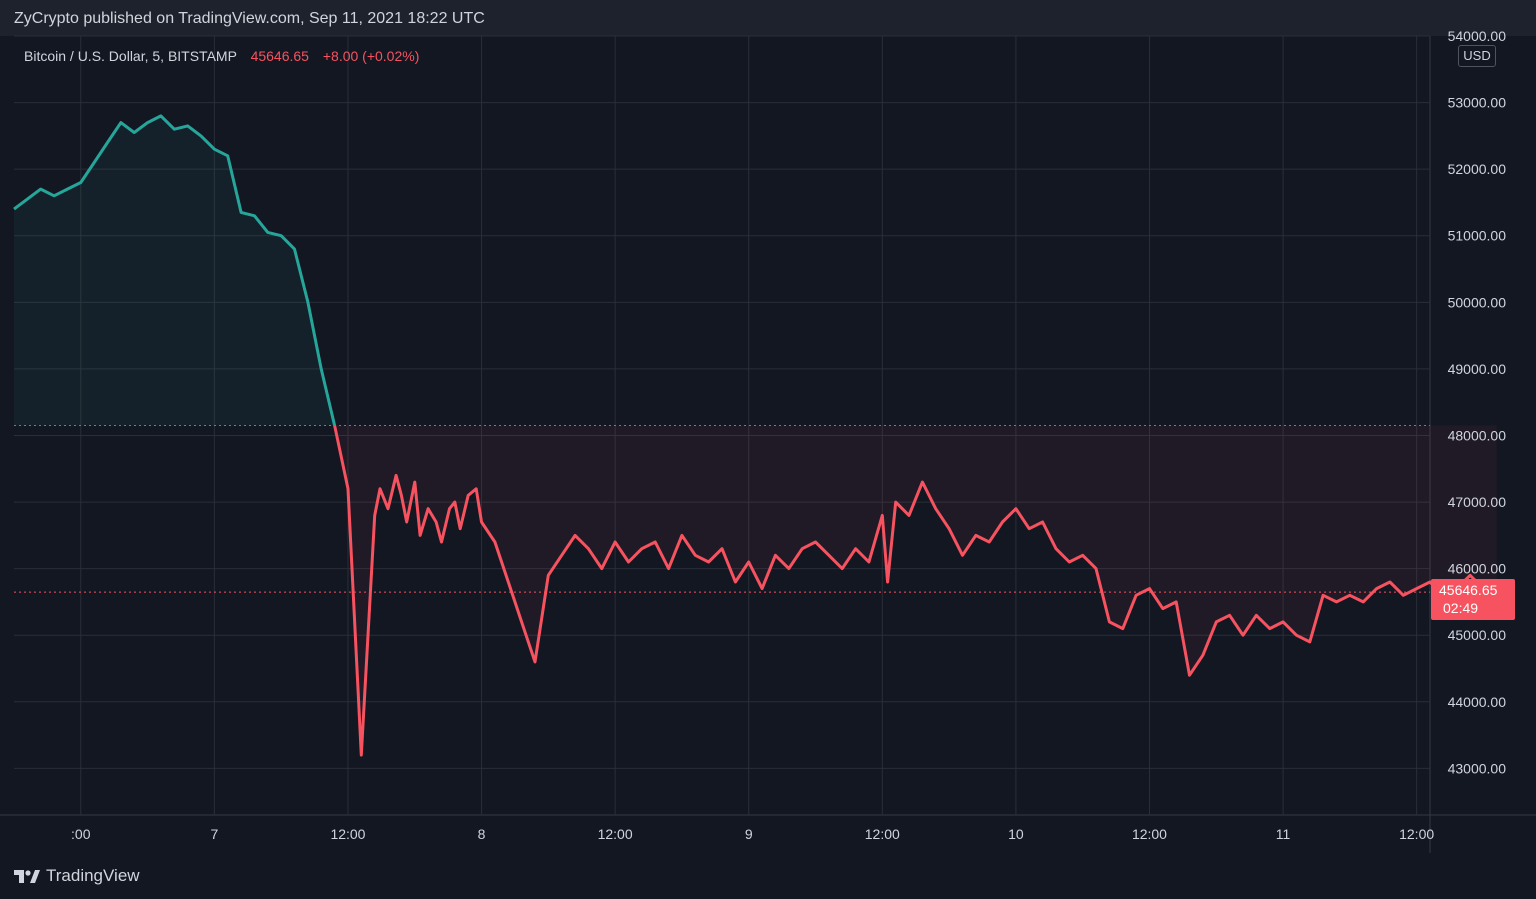 The image size is (1536, 899). Describe the element at coordinates (1461, 608) in the screenshot. I see `bar-countdown: 02:49` at that location.